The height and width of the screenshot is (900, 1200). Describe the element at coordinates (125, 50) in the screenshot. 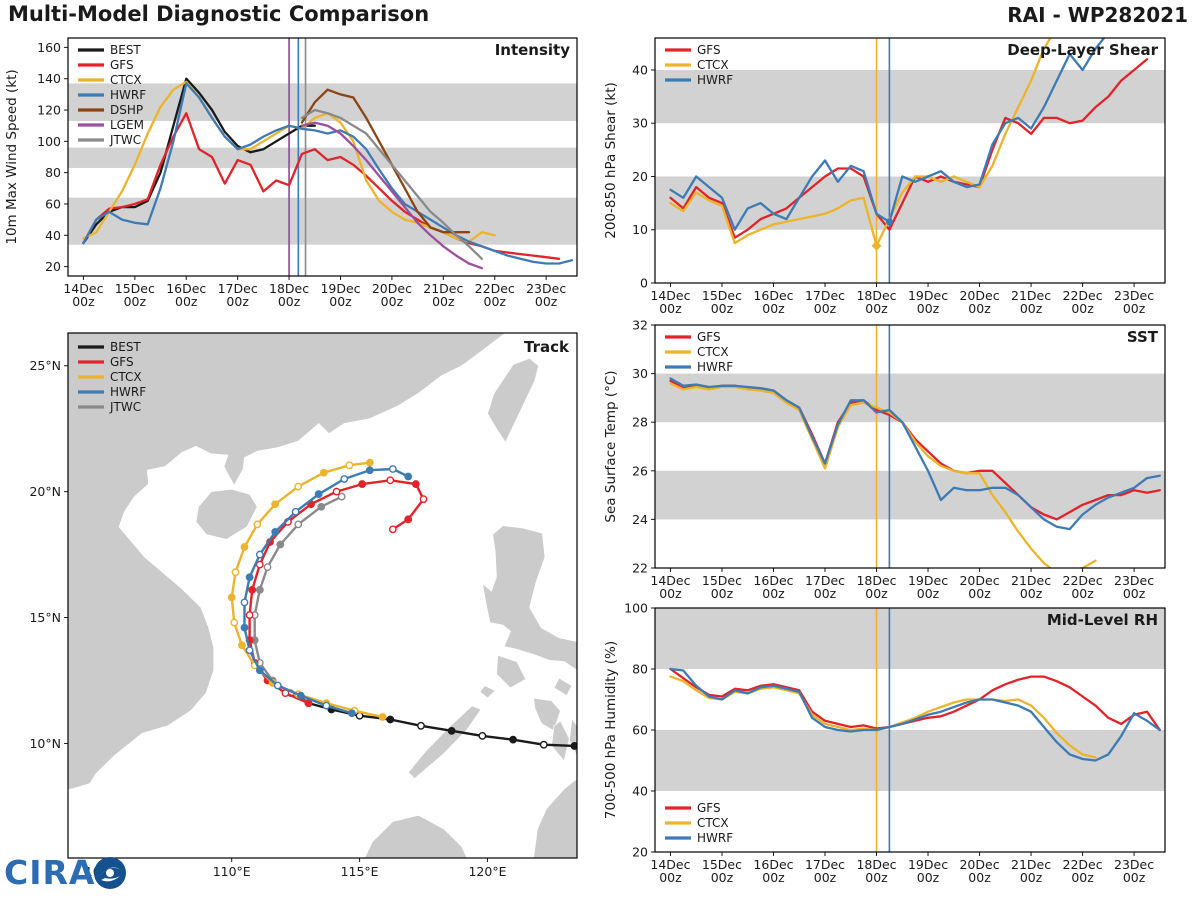

I see `legend-label-BEST: BEST` at that location.